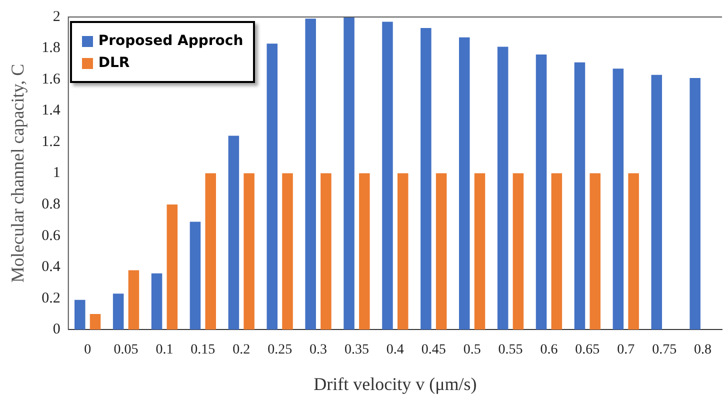 This screenshot has width=724, height=400. Describe the element at coordinates (203, 350) in the screenshot. I see `x-tick-label: 0.15` at that location.